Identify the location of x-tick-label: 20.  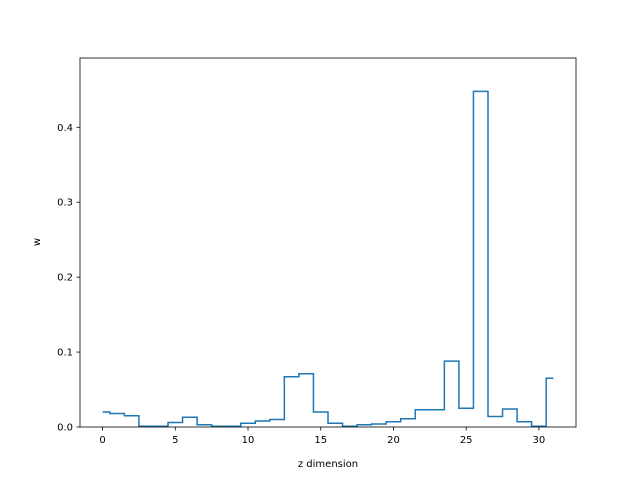
(393, 440).